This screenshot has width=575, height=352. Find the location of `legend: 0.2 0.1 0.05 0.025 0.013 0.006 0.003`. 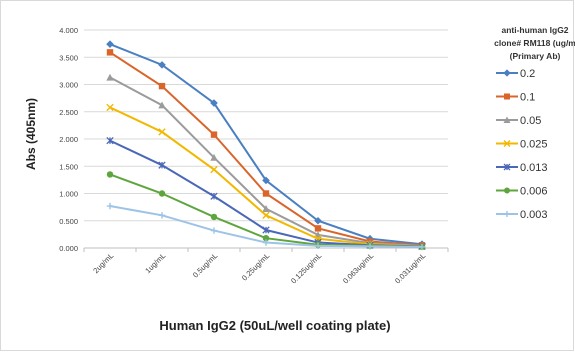

legend: 0.2 0.1 0.05 0.025 0.013 0.006 0.003 is located at coordinates (522, 144).